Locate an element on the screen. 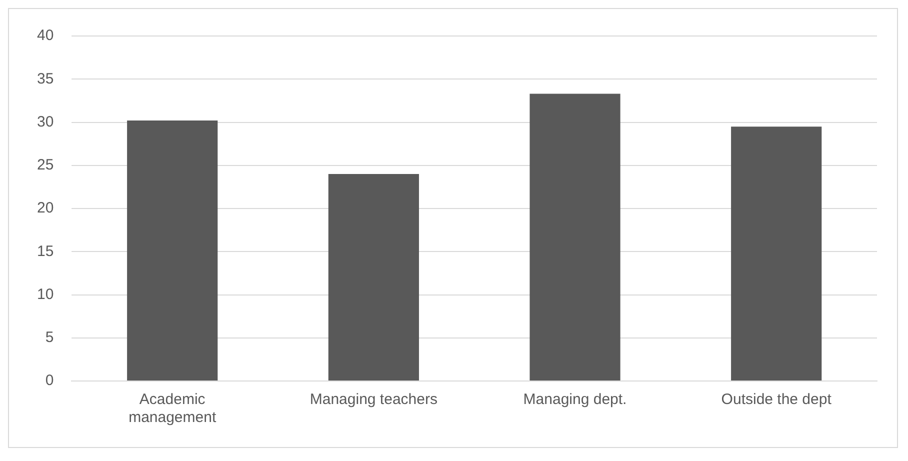 The height and width of the screenshot is (461, 908). y-tick-label: 20 is located at coordinates (45, 208).